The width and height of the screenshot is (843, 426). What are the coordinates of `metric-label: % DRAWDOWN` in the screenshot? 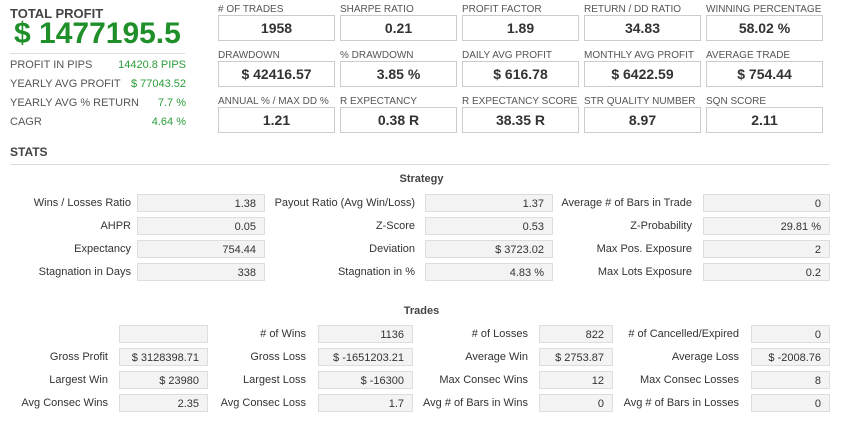 It's located at (377, 55).